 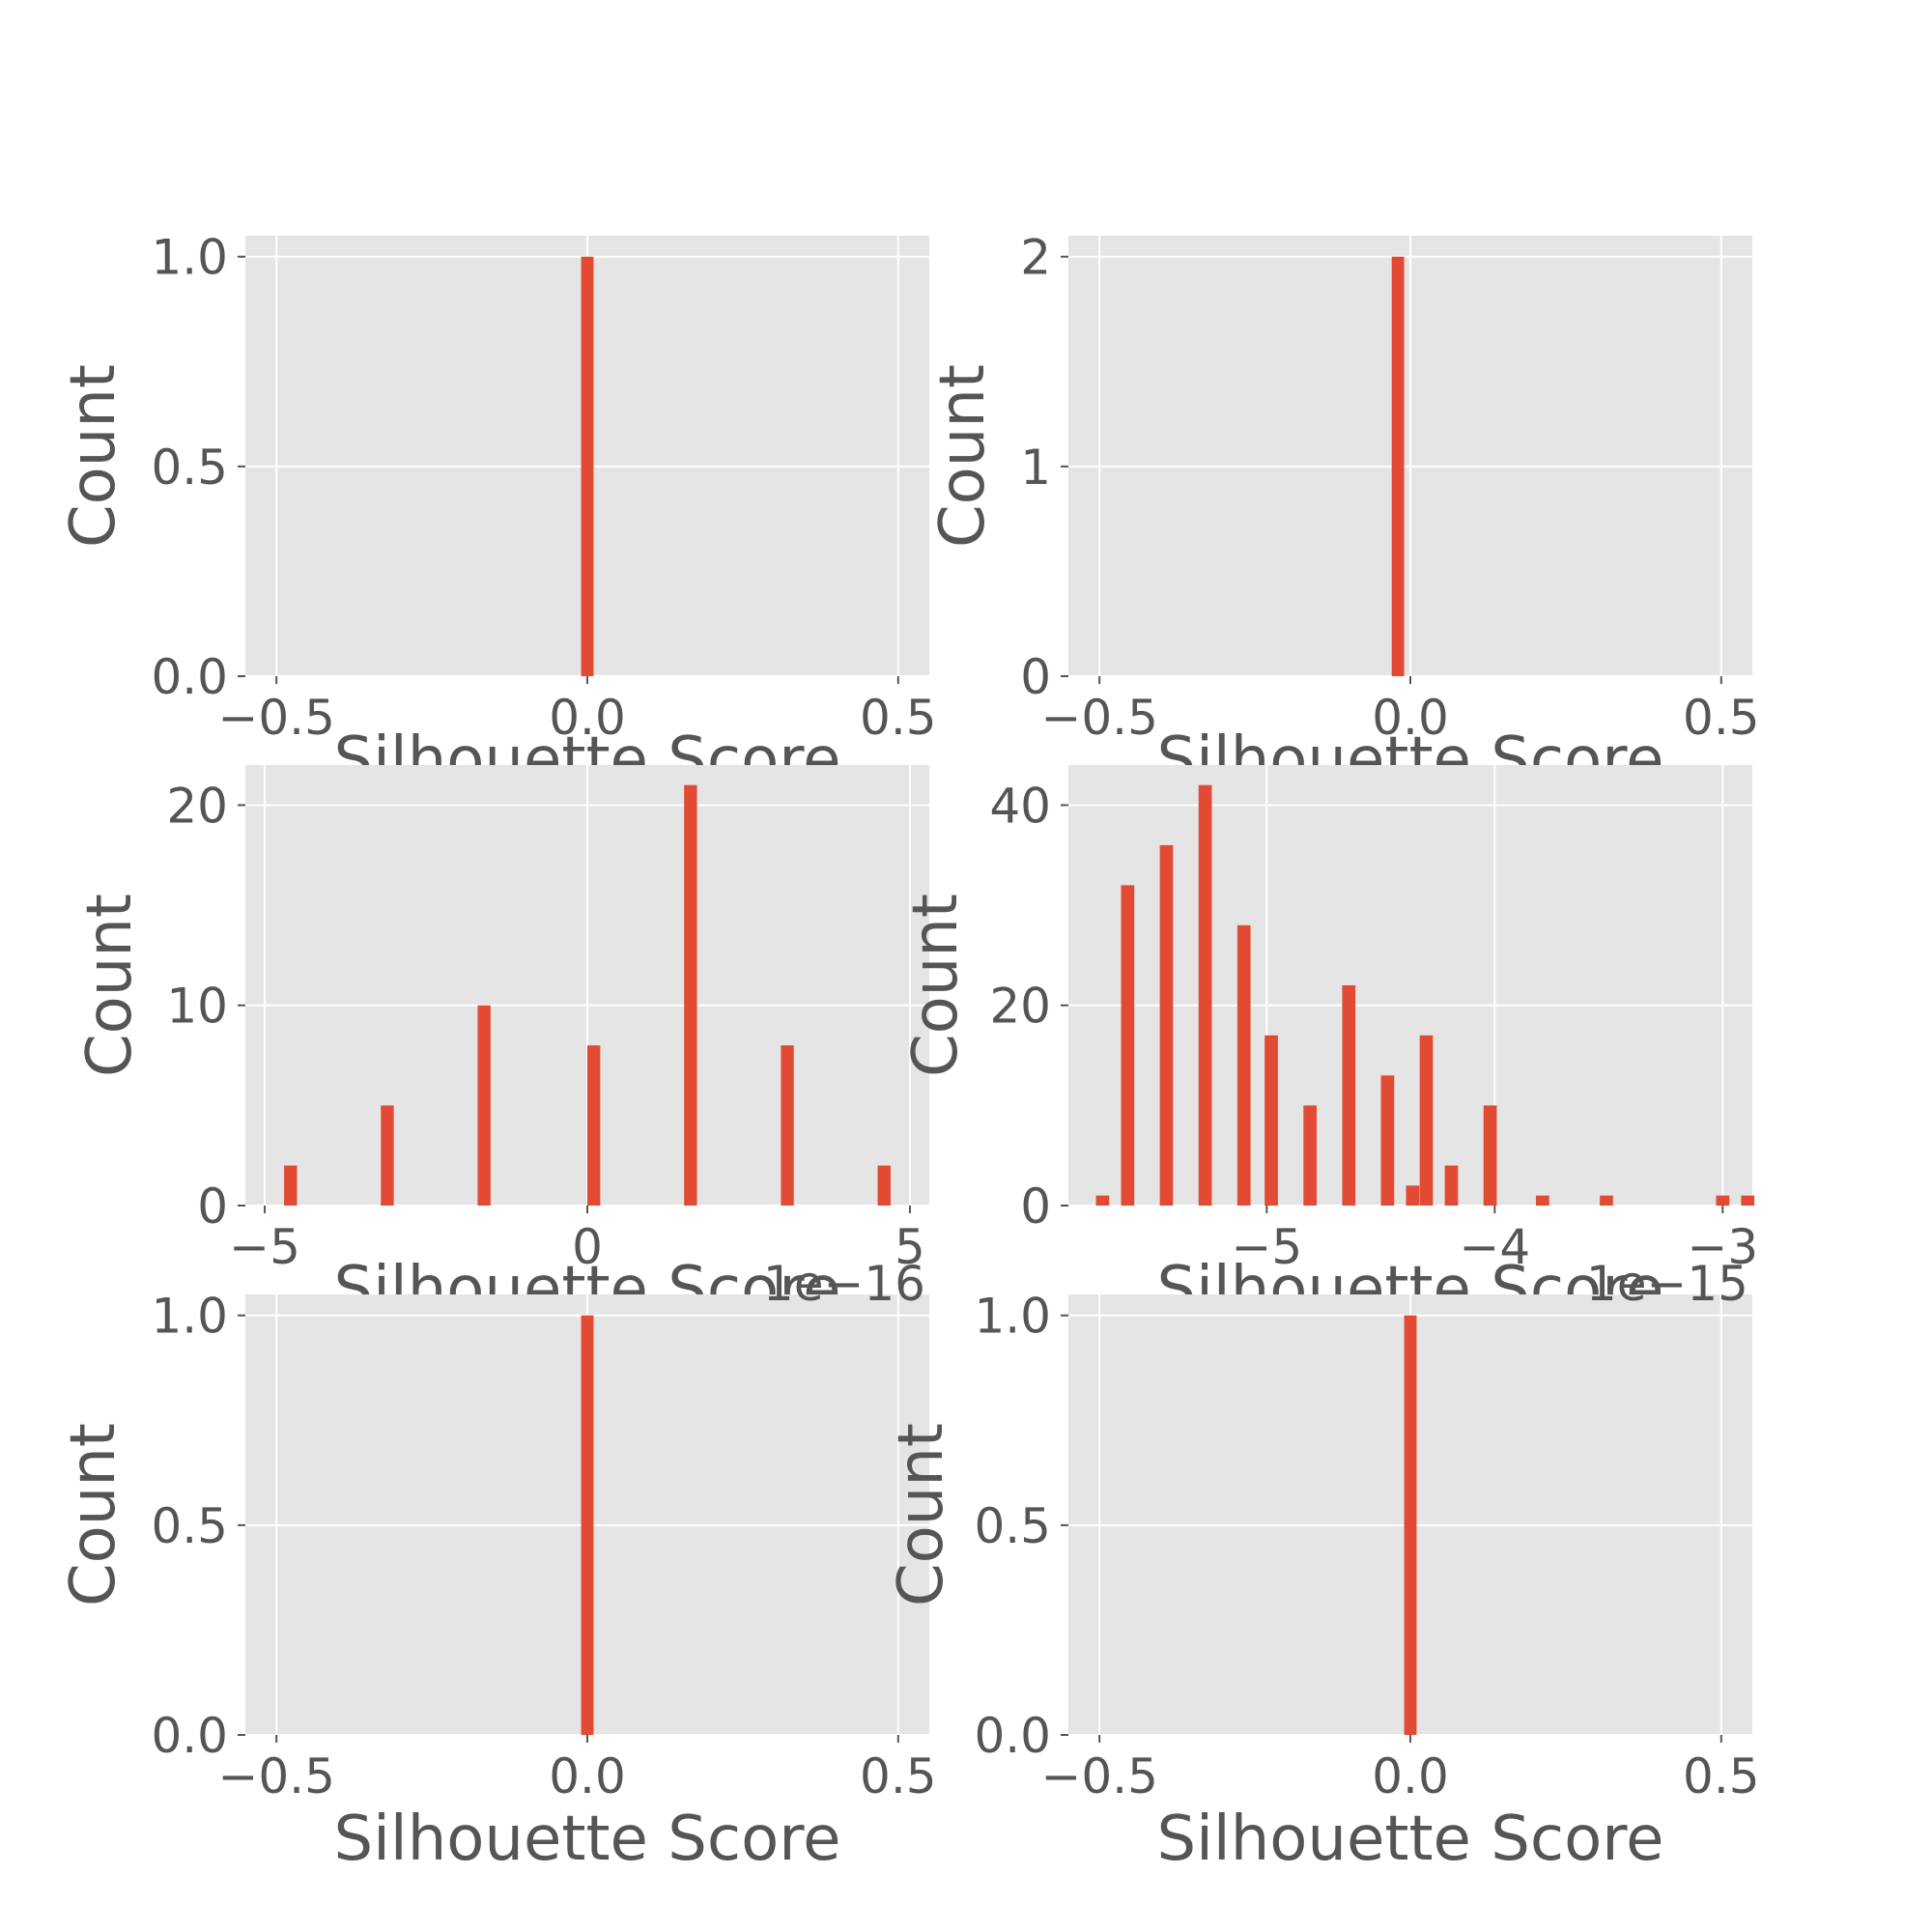 What do you see at coordinates (1722, 1247) in the screenshot?
I see `x-tick-label: −3` at bounding box center [1722, 1247].